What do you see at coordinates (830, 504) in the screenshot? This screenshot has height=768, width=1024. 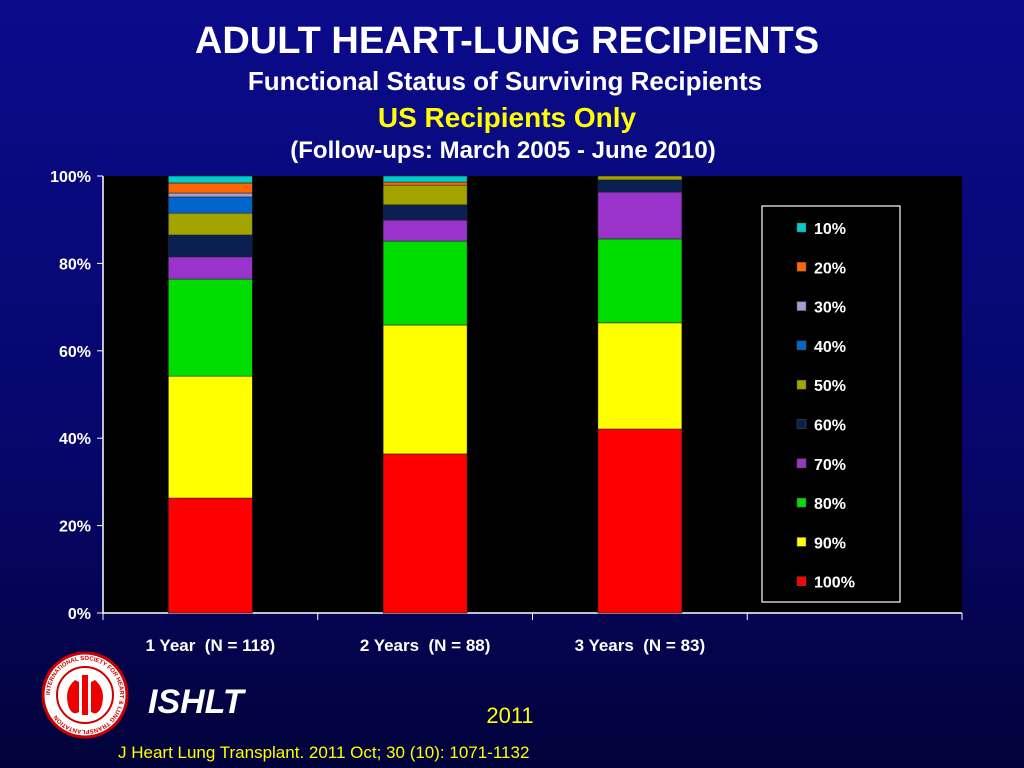 I see `legend-label: 80%` at bounding box center [830, 504].